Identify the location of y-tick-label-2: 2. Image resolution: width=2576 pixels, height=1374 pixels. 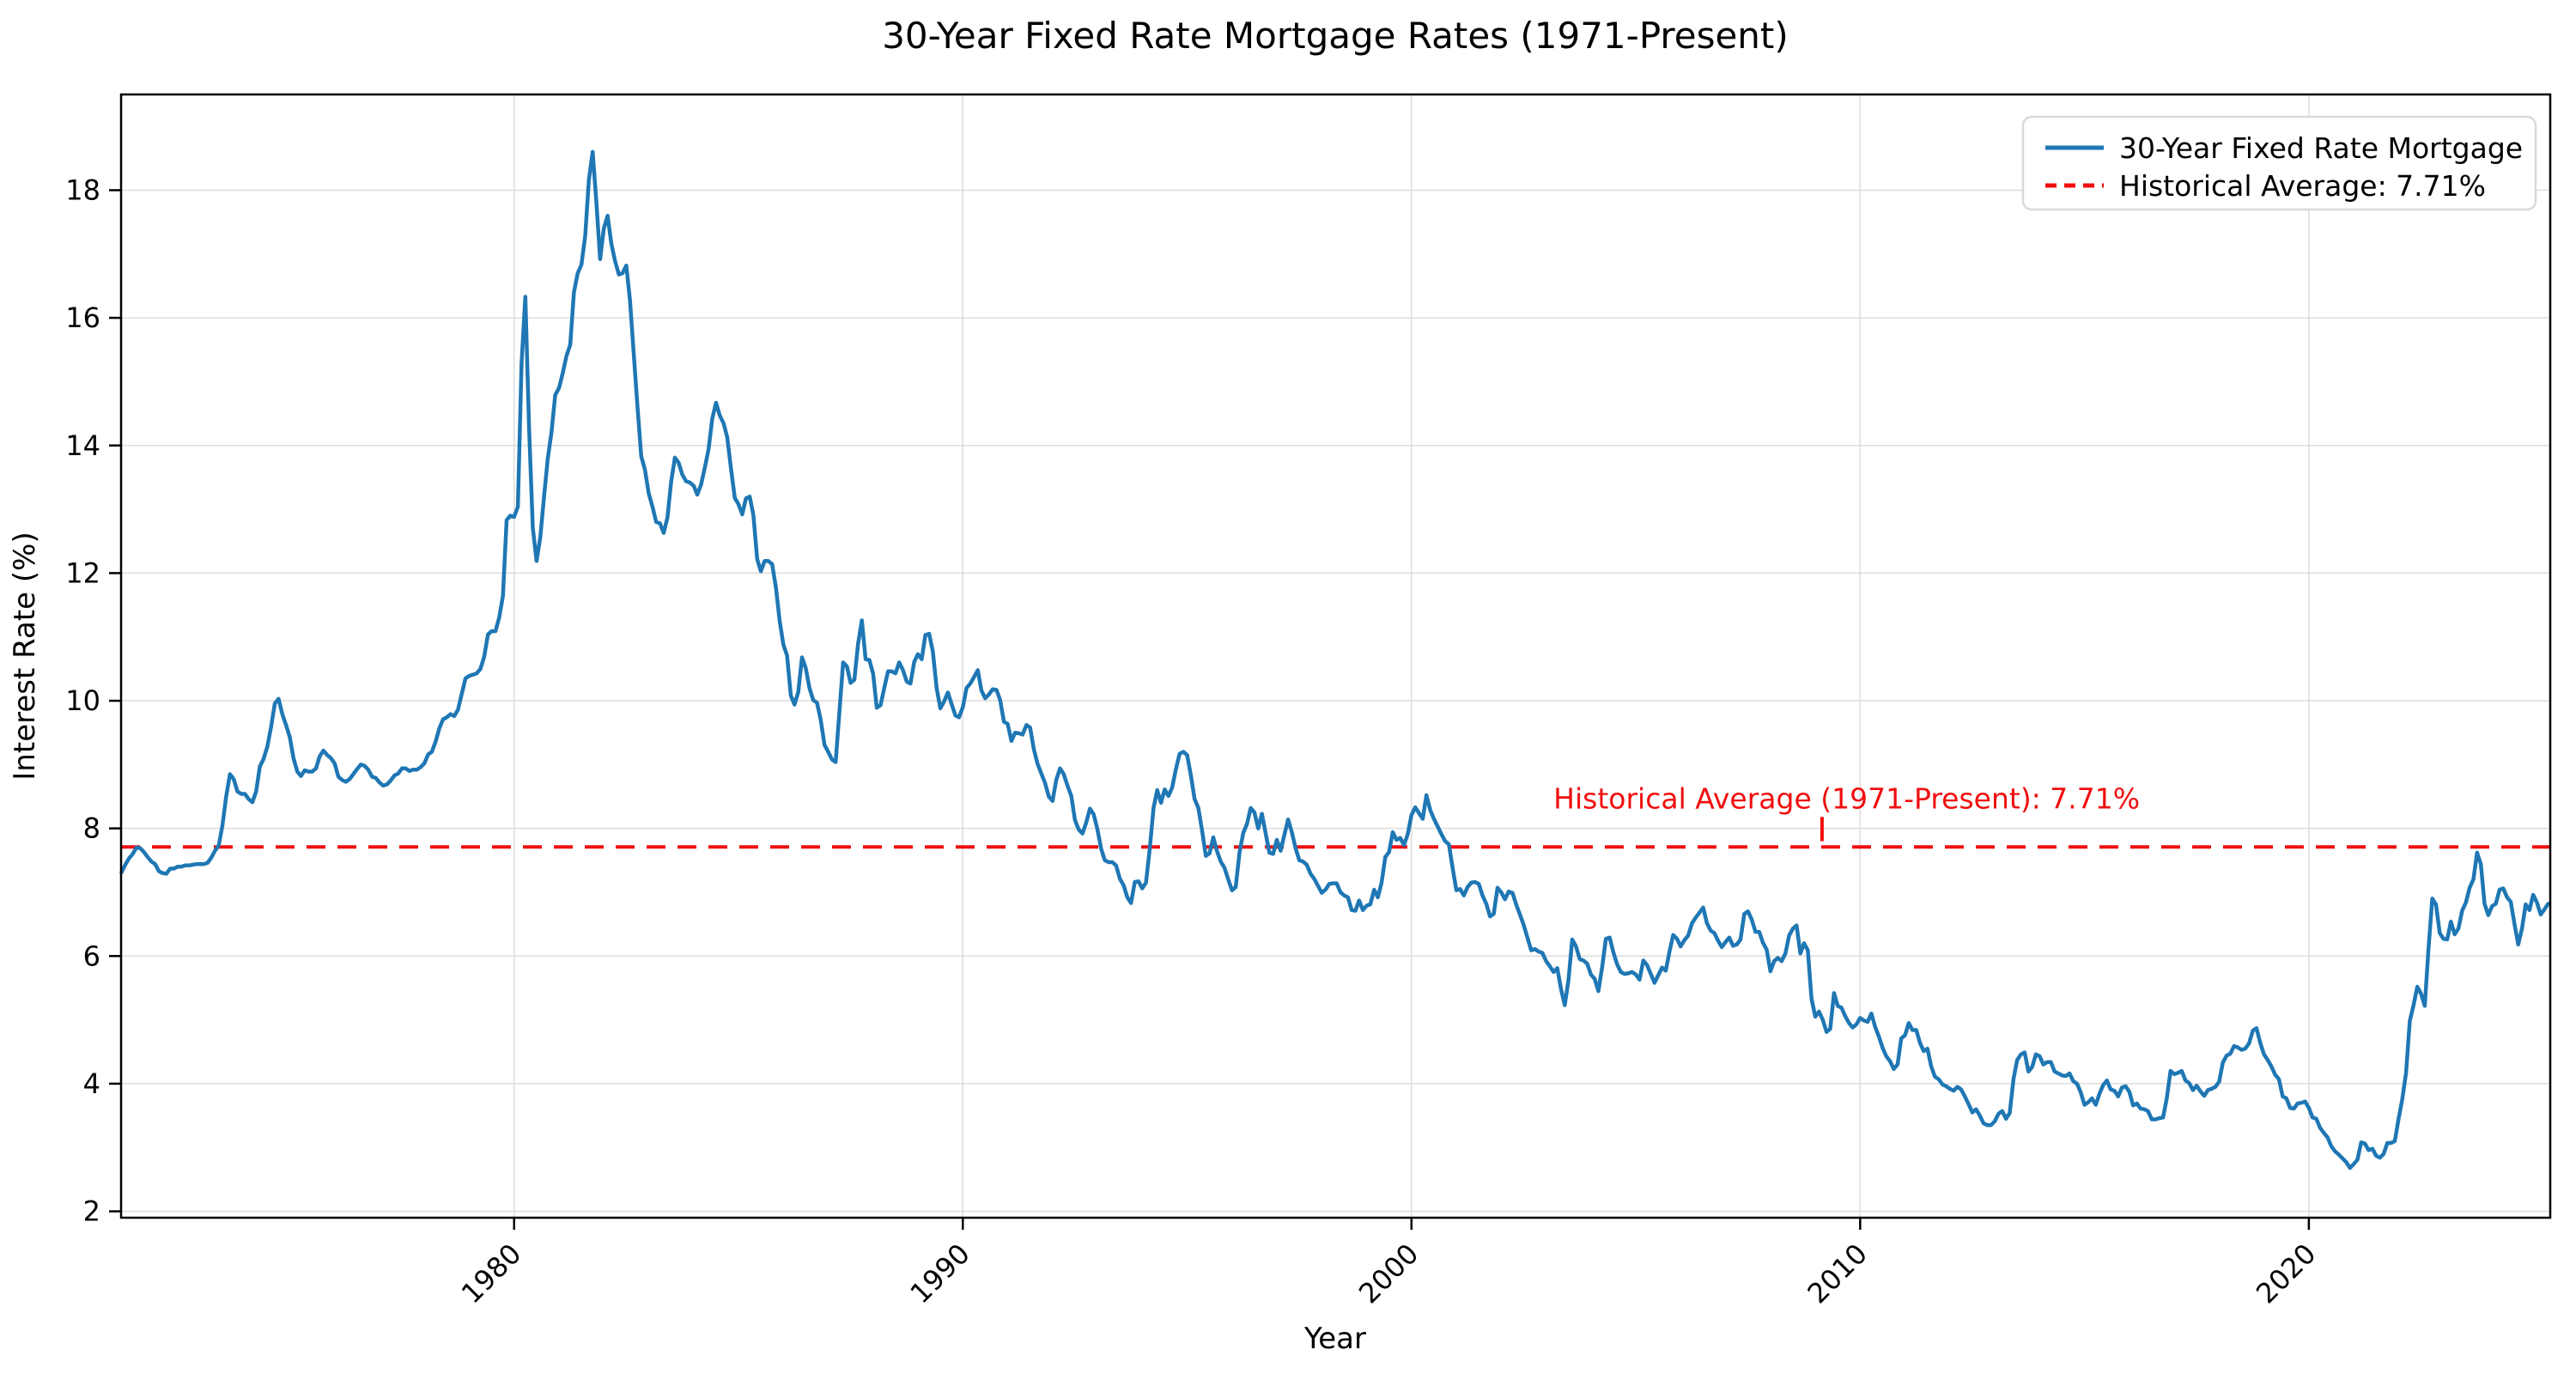
(91, 1211).